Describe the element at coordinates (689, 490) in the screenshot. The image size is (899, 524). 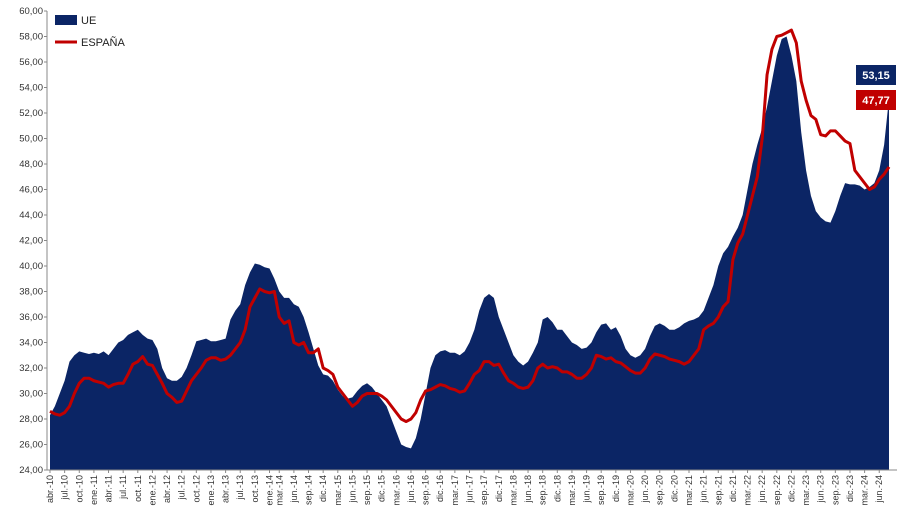
I see `x-tick-label: mar.-21` at that location.